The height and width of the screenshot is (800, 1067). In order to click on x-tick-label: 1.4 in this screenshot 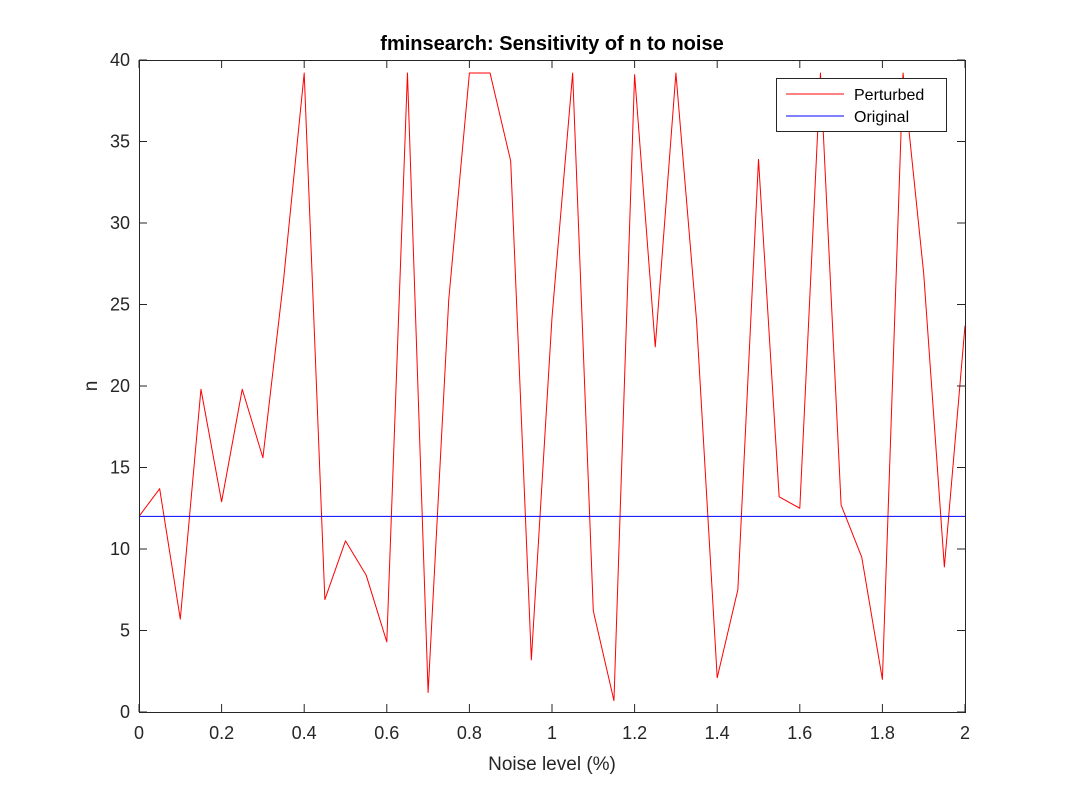, I will do `click(717, 733)`.